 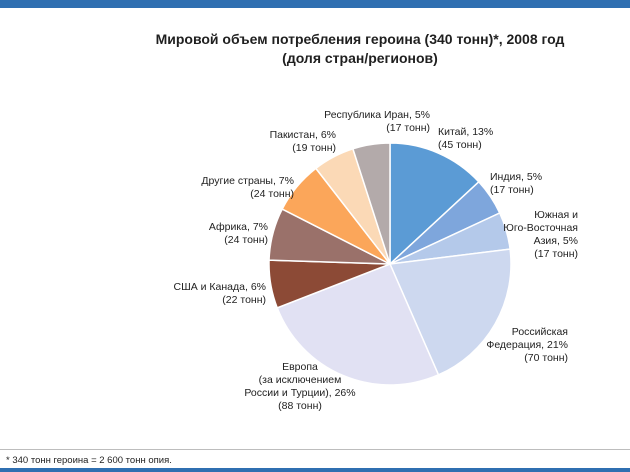 I want to click on slice-label-line: Юго-Восточная, so click(x=540, y=228).